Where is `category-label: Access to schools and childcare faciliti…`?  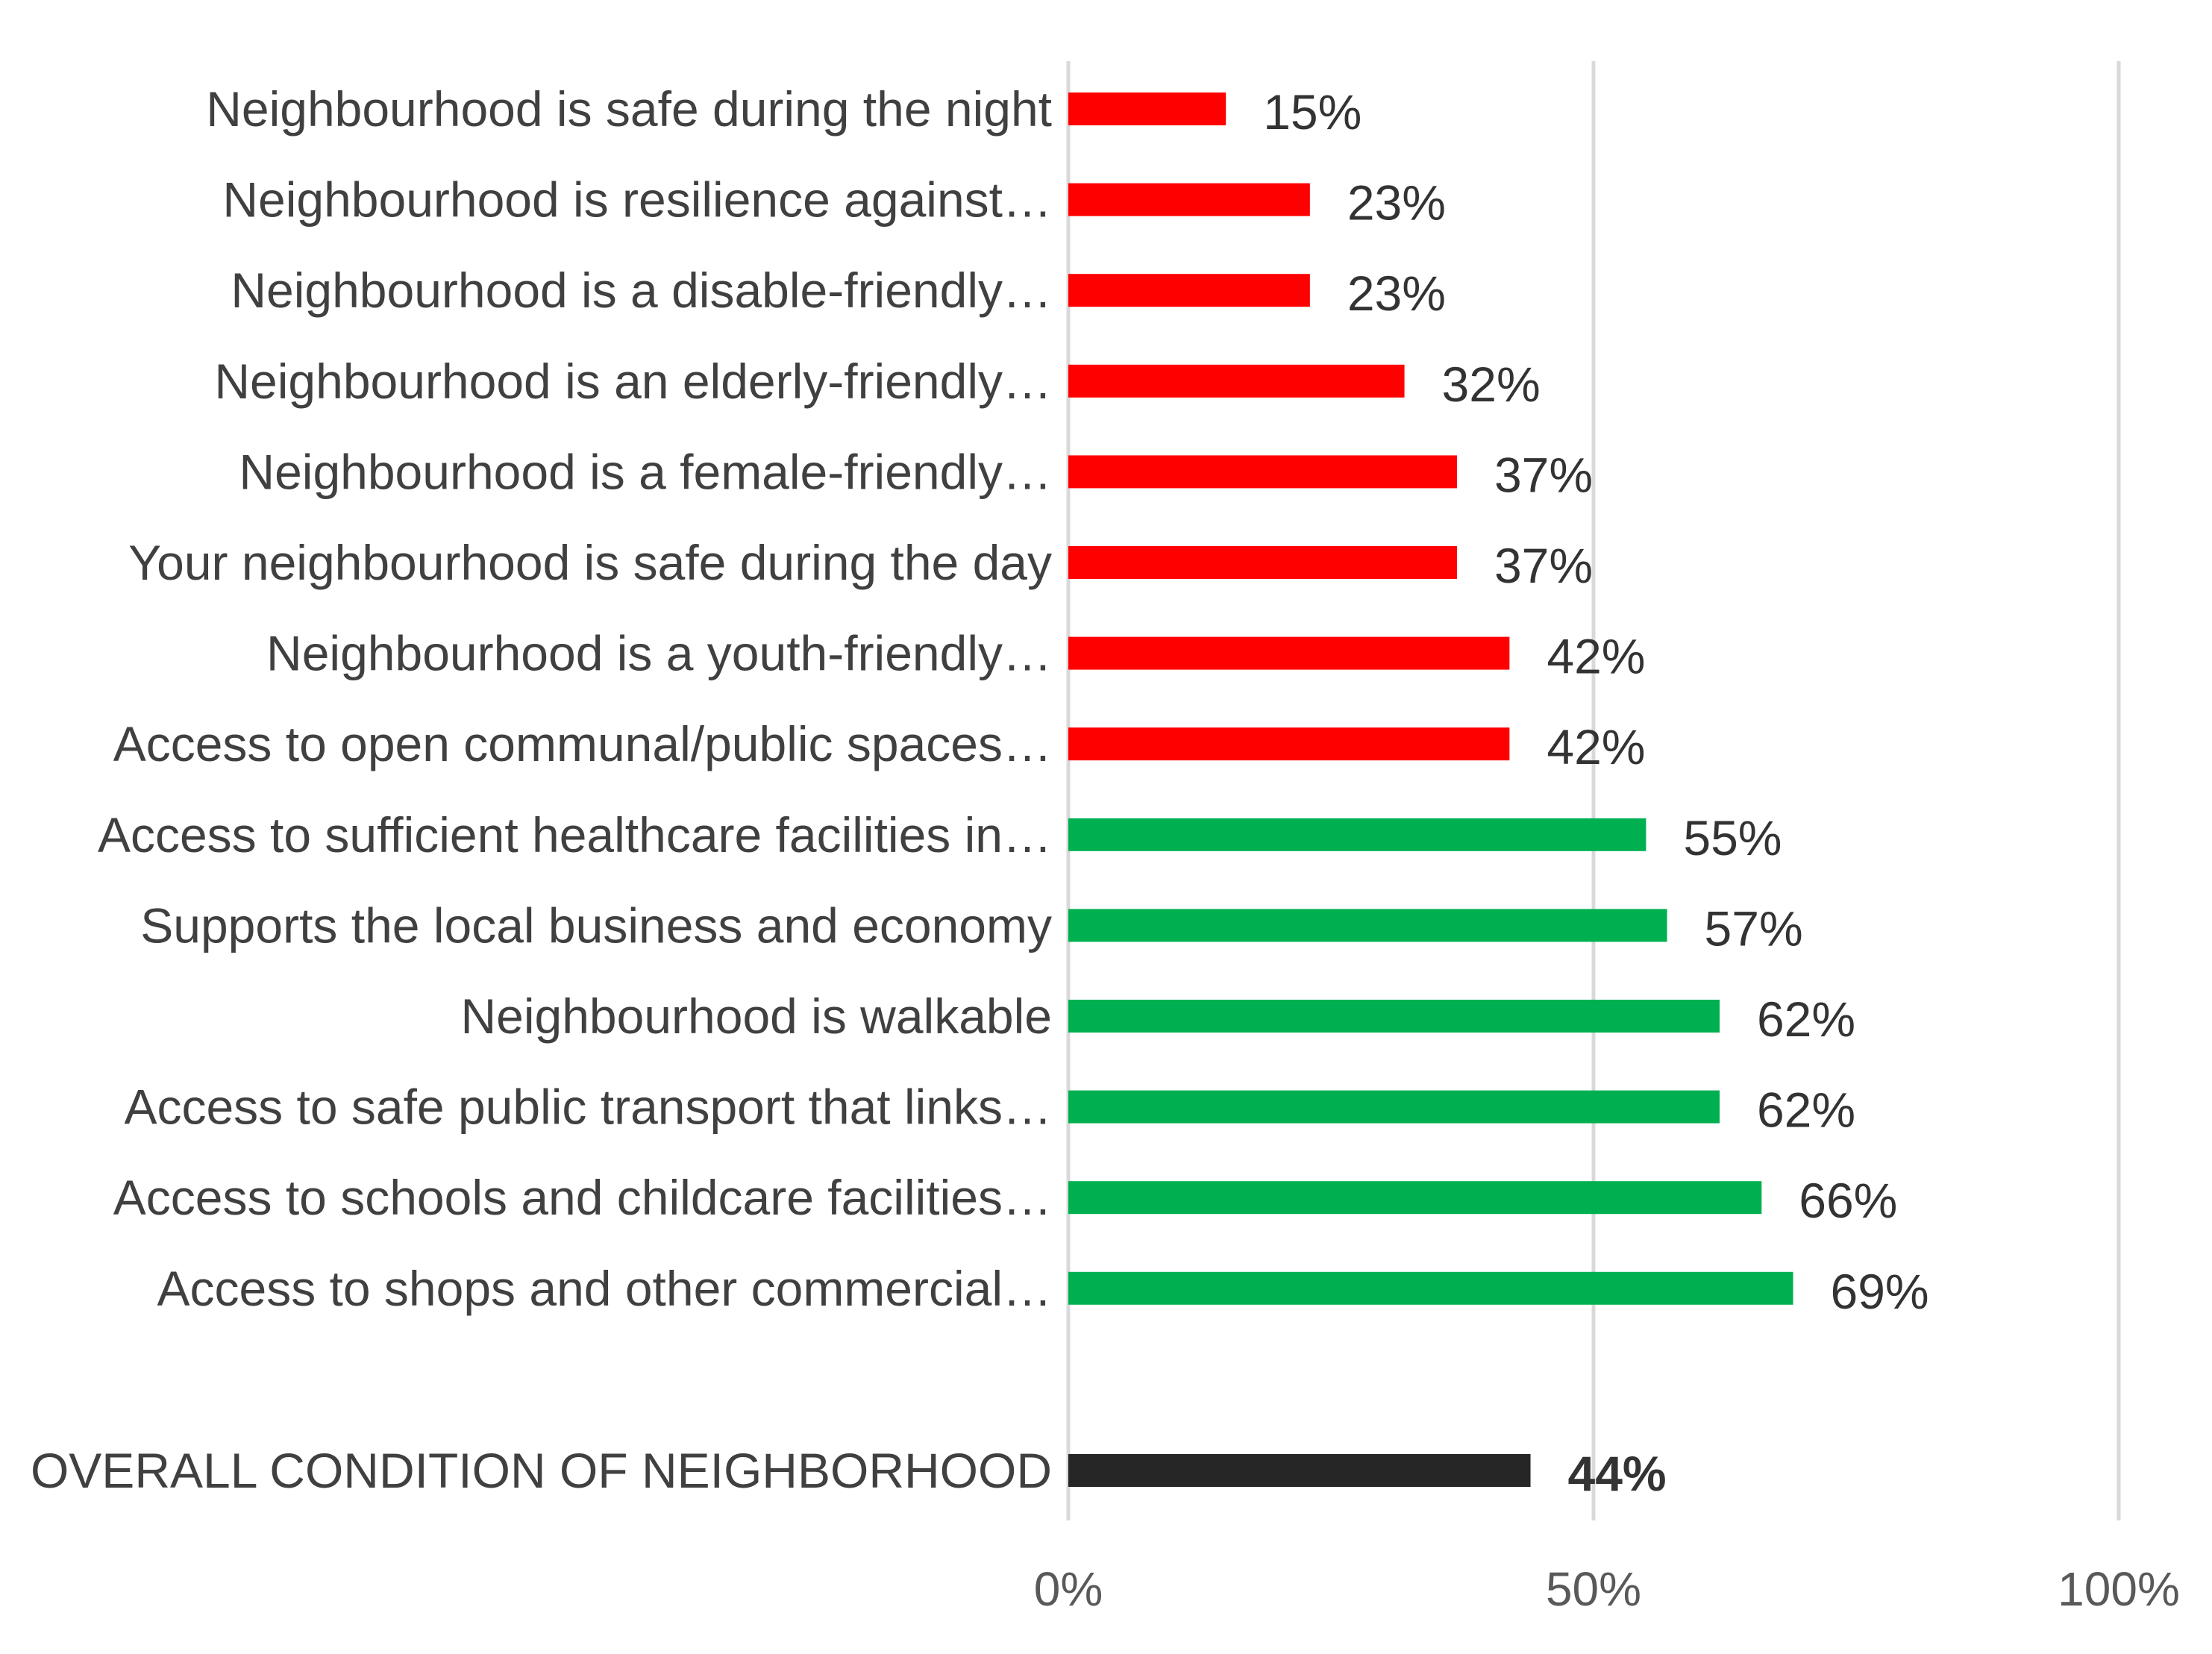
category-label: Access to schools and childcare faciliti… is located at coordinates (582, 1197).